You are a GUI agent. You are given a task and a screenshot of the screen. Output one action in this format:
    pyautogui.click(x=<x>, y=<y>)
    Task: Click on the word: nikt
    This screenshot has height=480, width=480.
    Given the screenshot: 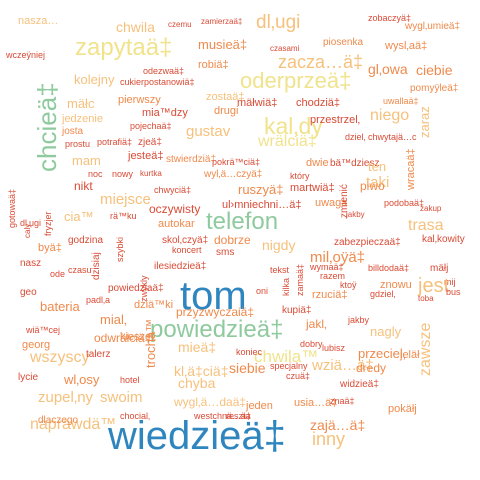 What is the action you would take?
    pyautogui.click(x=83, y=186)
    